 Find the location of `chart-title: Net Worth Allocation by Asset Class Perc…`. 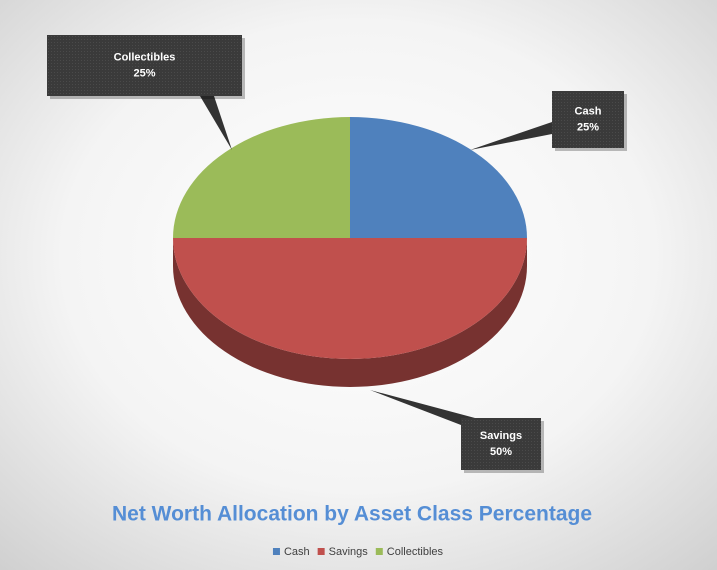

chart-title: Net Worth Allocation by Asset Class Perc… is located at coordinates (352, 514).